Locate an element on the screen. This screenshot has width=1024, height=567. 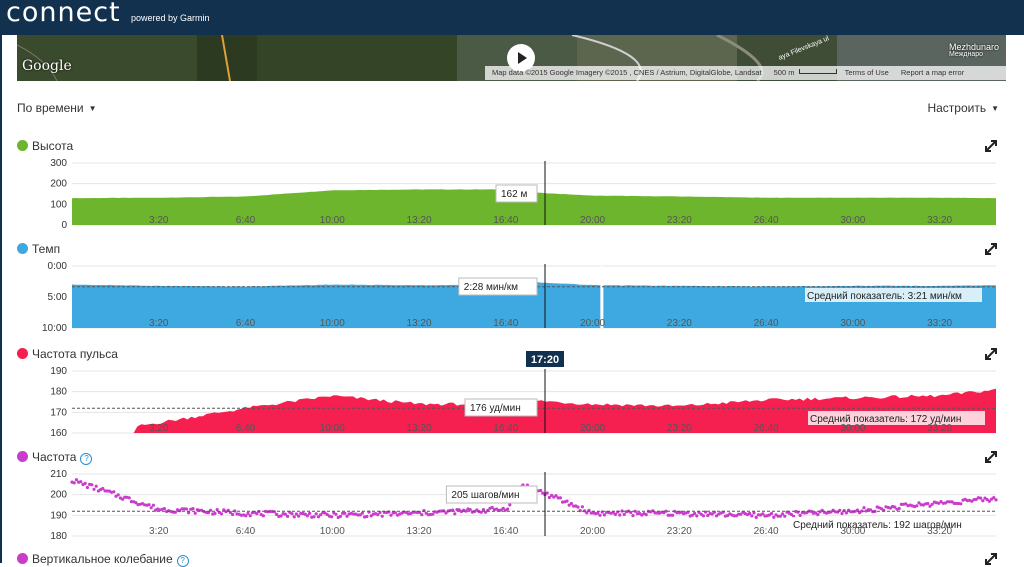
caret-down-icon: ▼ is located at coordinates (995, 108).